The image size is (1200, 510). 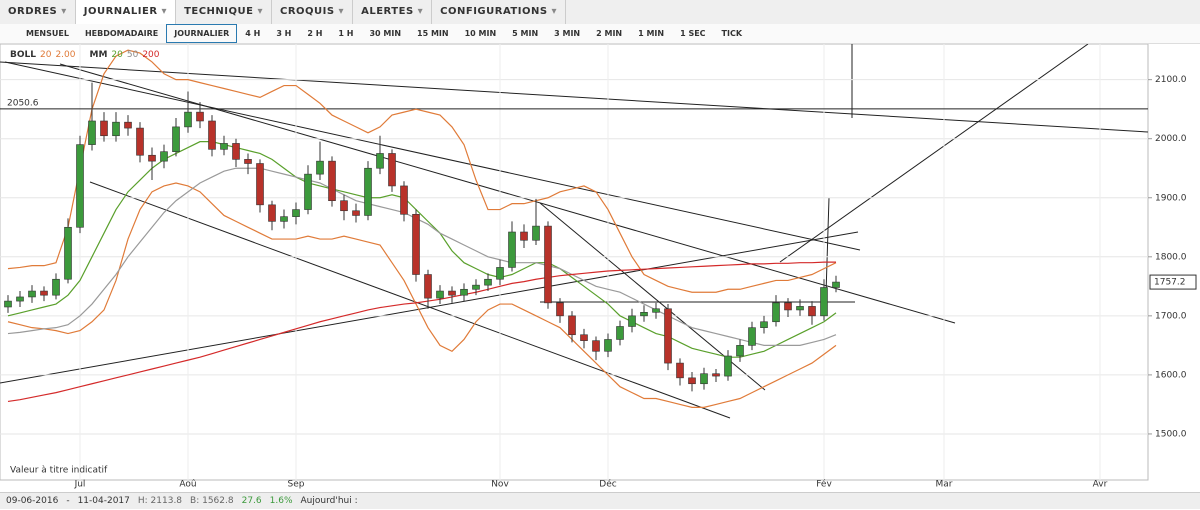 What do you see at coordinates (47, 33) in the screenshot?
I see `timeframe-button: MENSUEL` at bounding box center [47, 33].